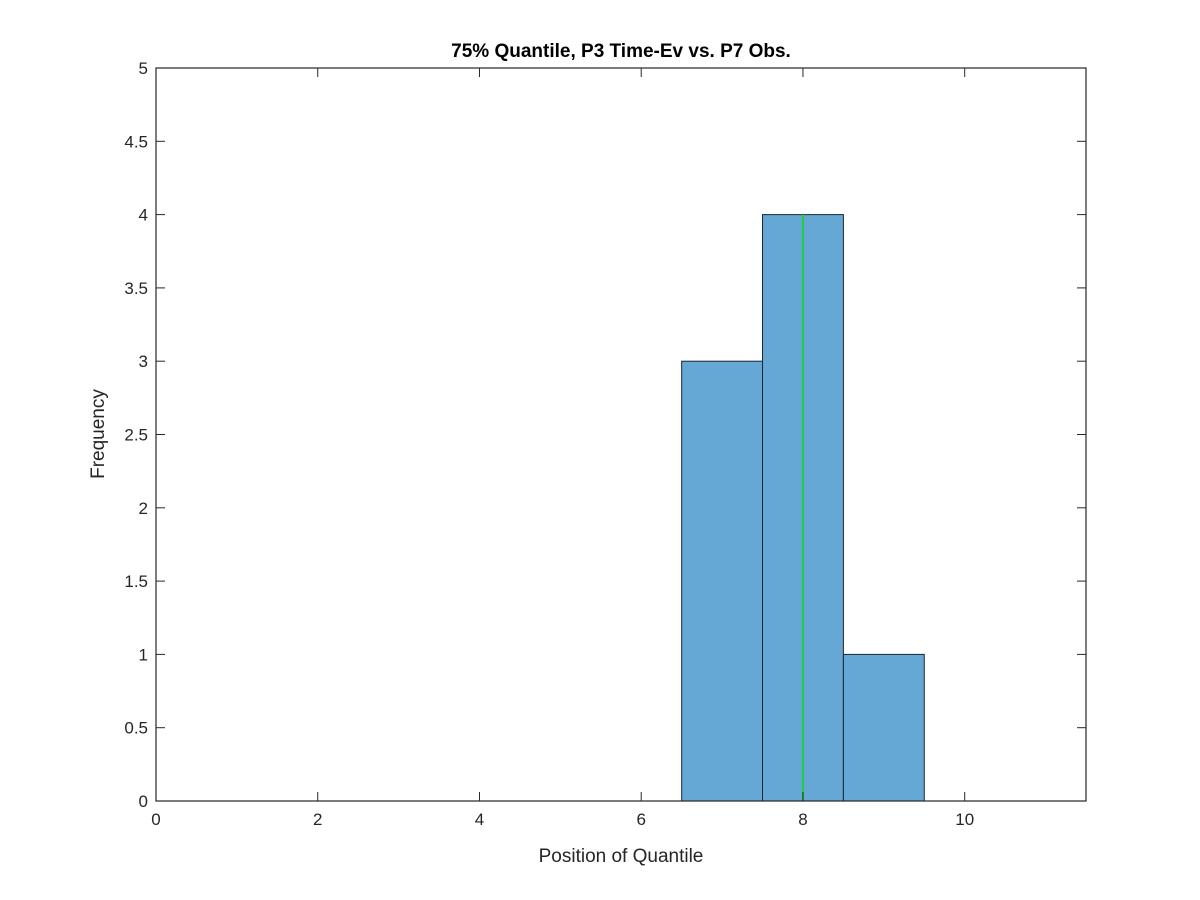 The image size is (1200, 900). What do you see at coordinates (136, 581) in the screenshot?
I see `y-tick-label: 1.5` at bounding box center [136, 581].